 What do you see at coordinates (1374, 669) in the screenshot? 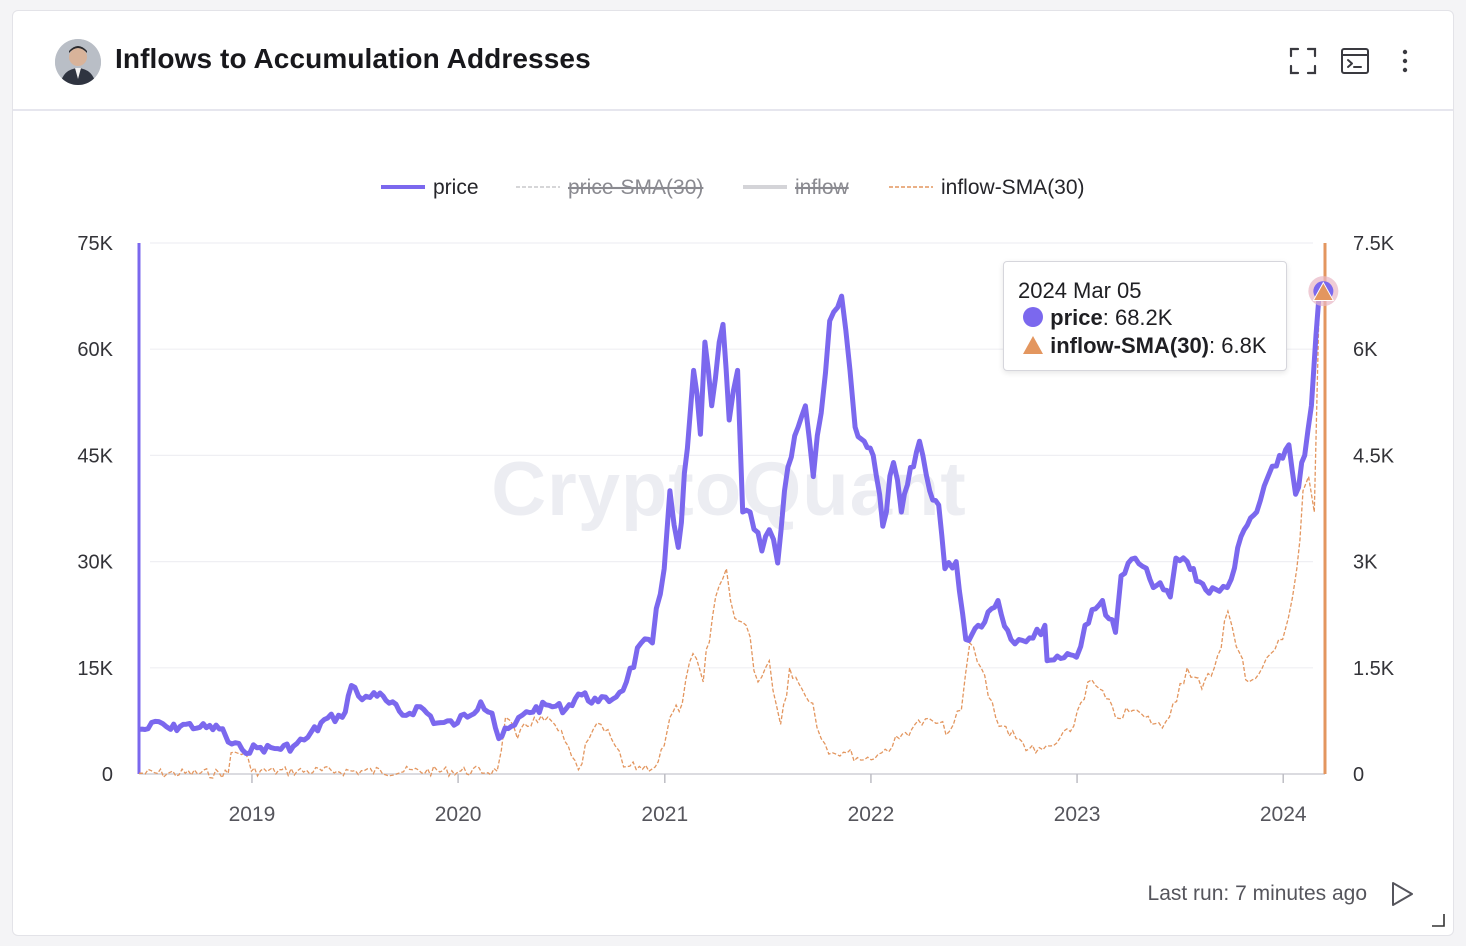
I see `y-right-tick-label: 1.5K` at bounding box center [1374, 669].